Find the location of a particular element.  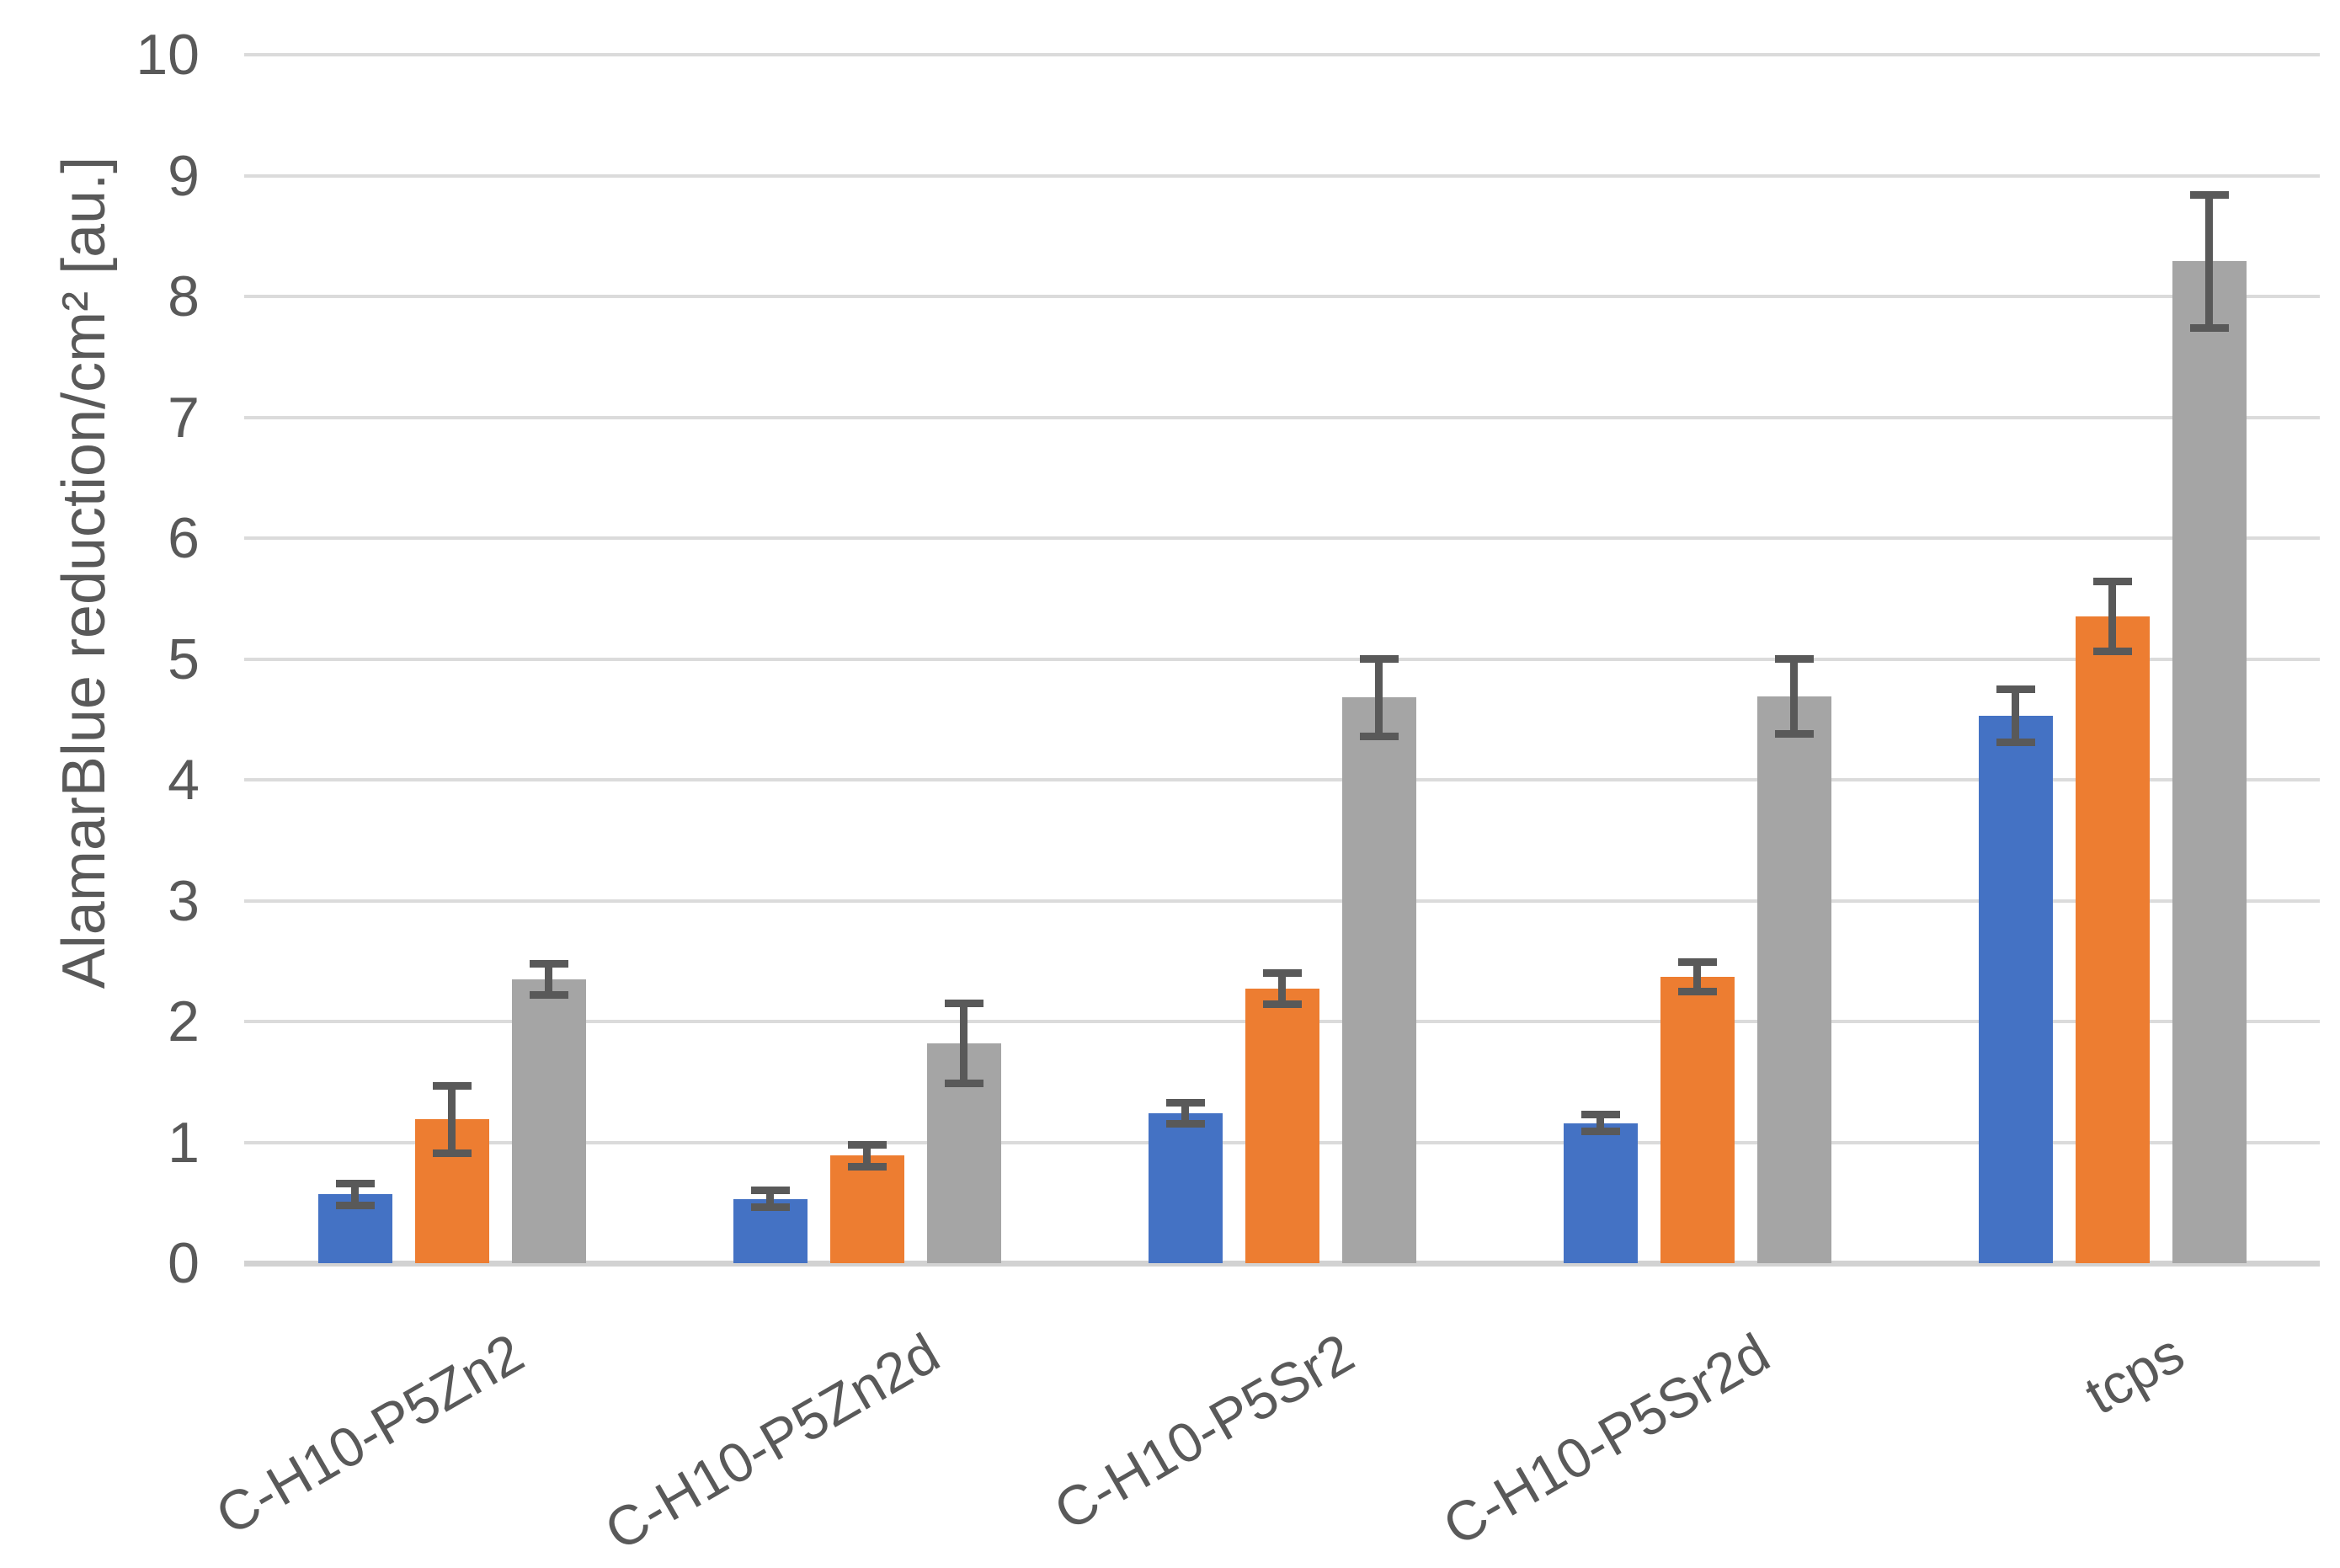

y-tick-label: 1 is located at coordinates (184, 1142).